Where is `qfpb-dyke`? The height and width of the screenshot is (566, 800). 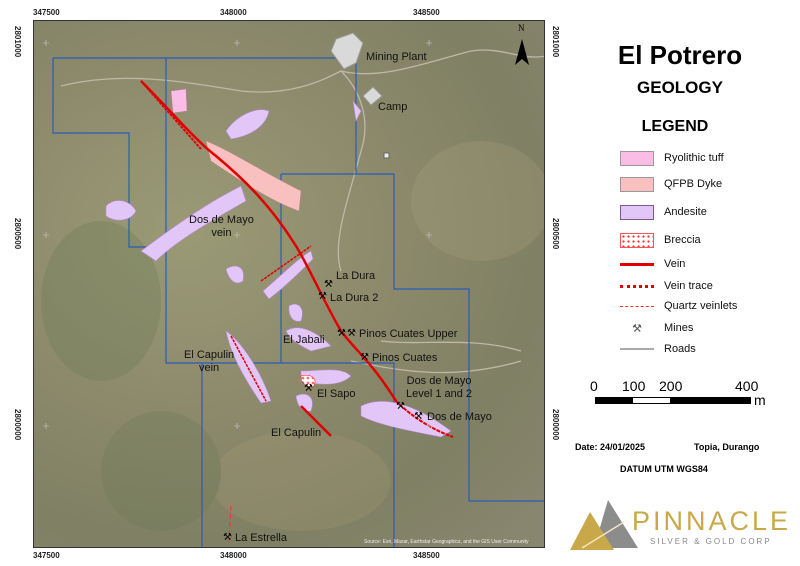 qfpb-dyke is located at coordinates (253, 176).